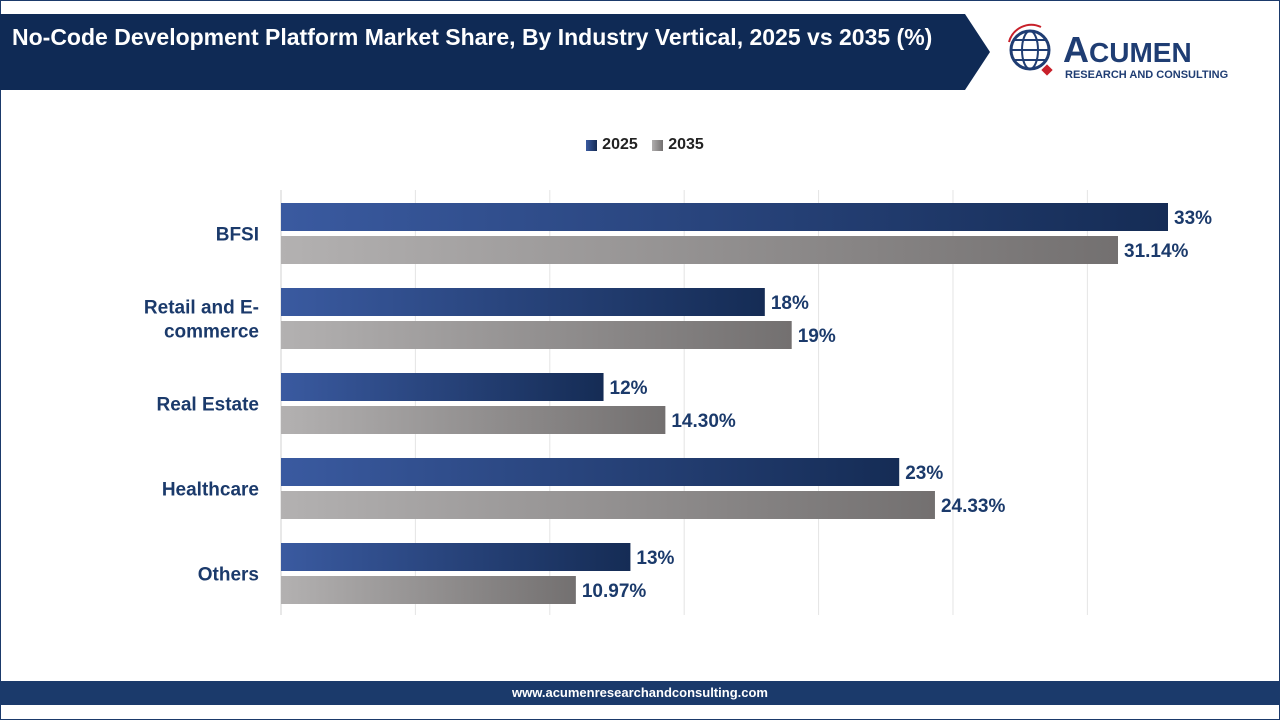 The image size is (1280, 720). What do you see at coordinates (201, 320) in the screenshot?
I see `category-label: Retail and E-commerce` at bounding box center [201, 320].